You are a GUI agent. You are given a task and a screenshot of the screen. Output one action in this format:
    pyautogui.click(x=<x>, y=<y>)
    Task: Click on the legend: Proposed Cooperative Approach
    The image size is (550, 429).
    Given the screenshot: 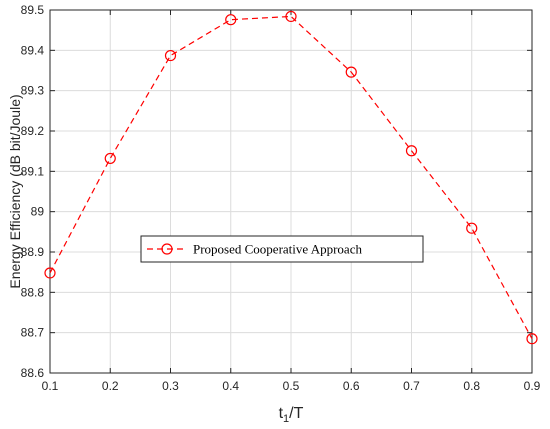 What is the action you would take?
    pyautogui.click(x=282, y=249)
    